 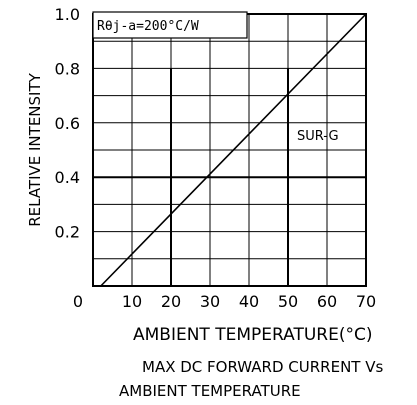 What do you see at coordinates (224, 301) in the screenshot?
I see `x-tick-labels: 0 10 20 30 40 50 60 70` at bounding box center [224, 301].